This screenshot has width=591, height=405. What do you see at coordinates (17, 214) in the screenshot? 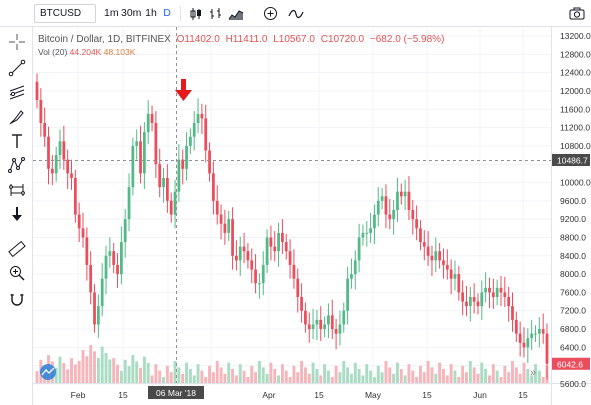
I see `arrow-down-icon` at bounding box center [17, 214].